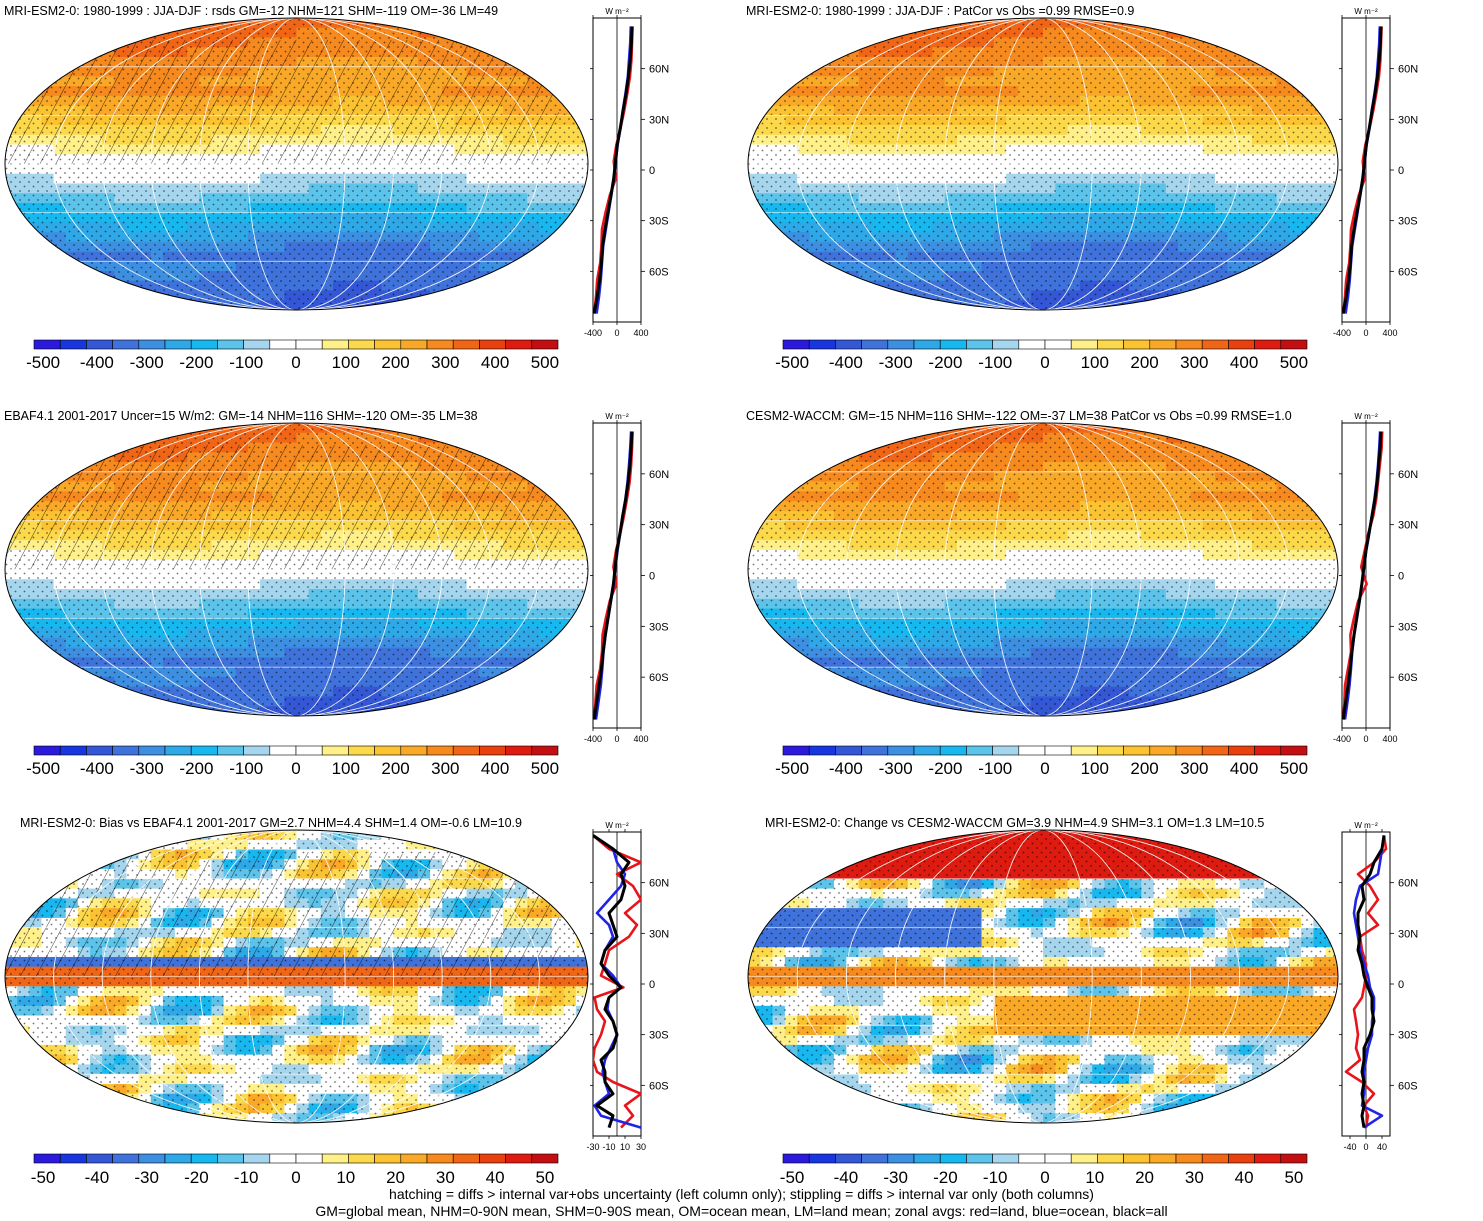 The width and height of the screenshot is (1483, 1221). What do you see at coordinates (43, 1177) in the screenshot?
I see `colorbar-tick-label: -50` at bounding box center [43, 1177].